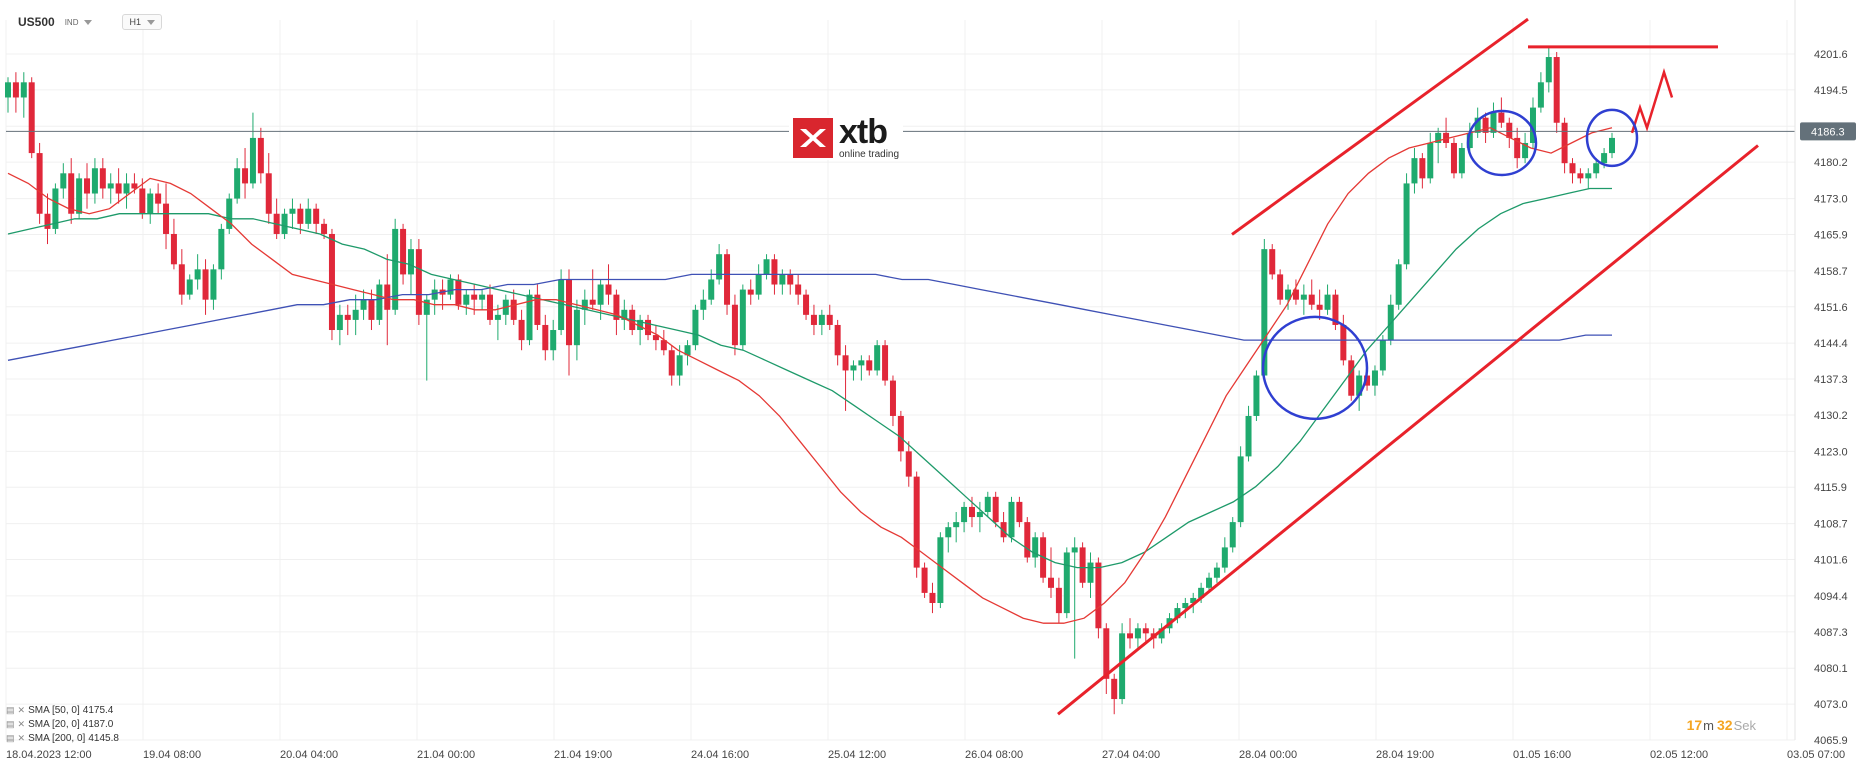  I want to click on legend-value: 4187.0, so click(98, 724).